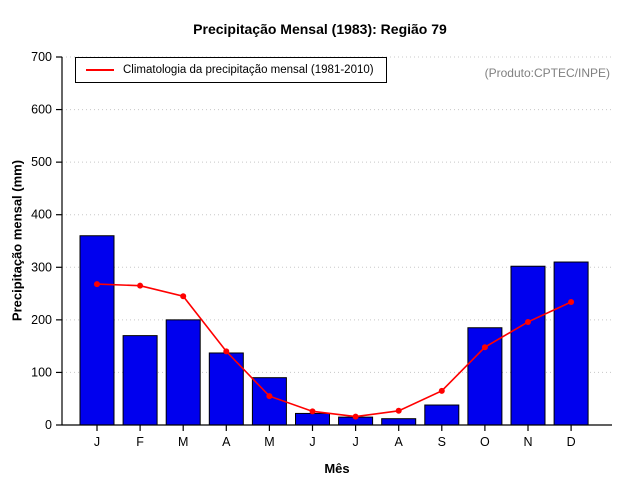 The height and width of the screenshot is (500, 640). Describe the element at coordinates (41, 372) in the screenshot. I see `y-tick-label: 100` at that location.